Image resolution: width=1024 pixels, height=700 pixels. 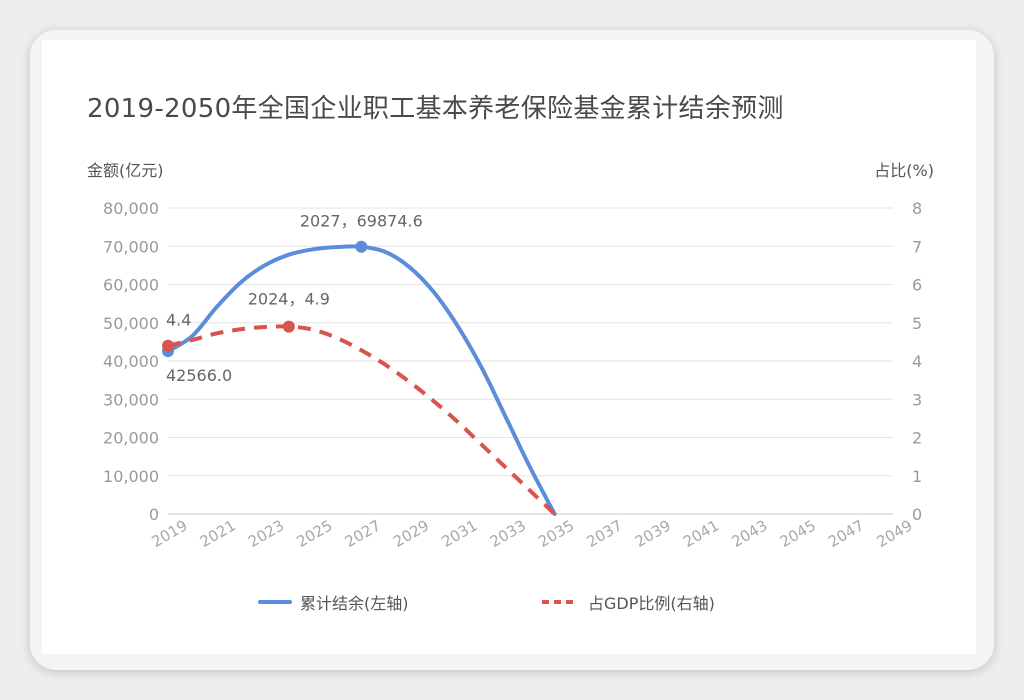 I want to click on y-left-tick-label: 80,000, so click(x=131, y=208).